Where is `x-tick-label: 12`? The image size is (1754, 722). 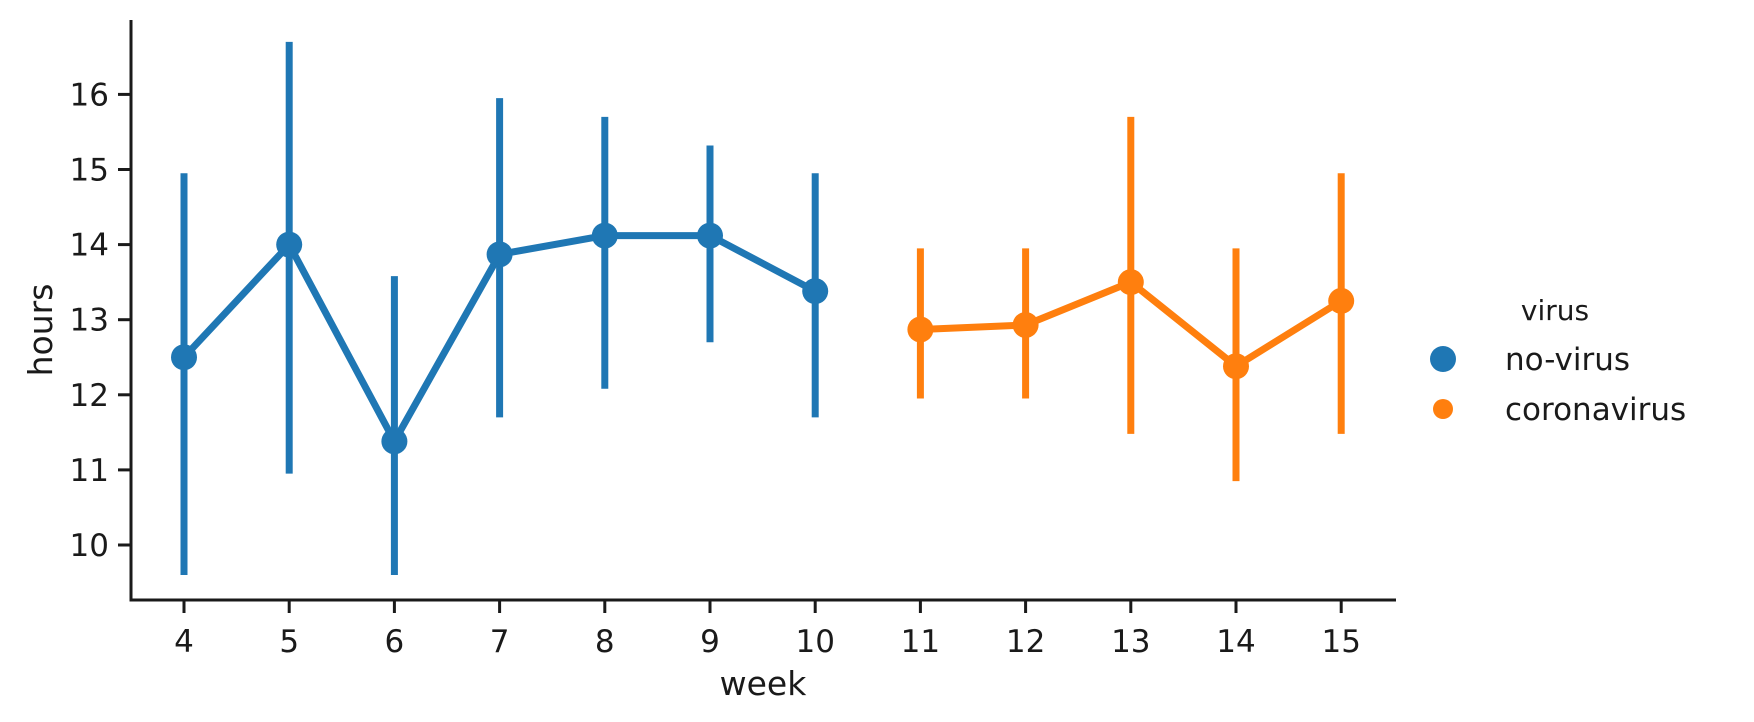
x-tick-label: 12 is located at coordinates (1025, 642).